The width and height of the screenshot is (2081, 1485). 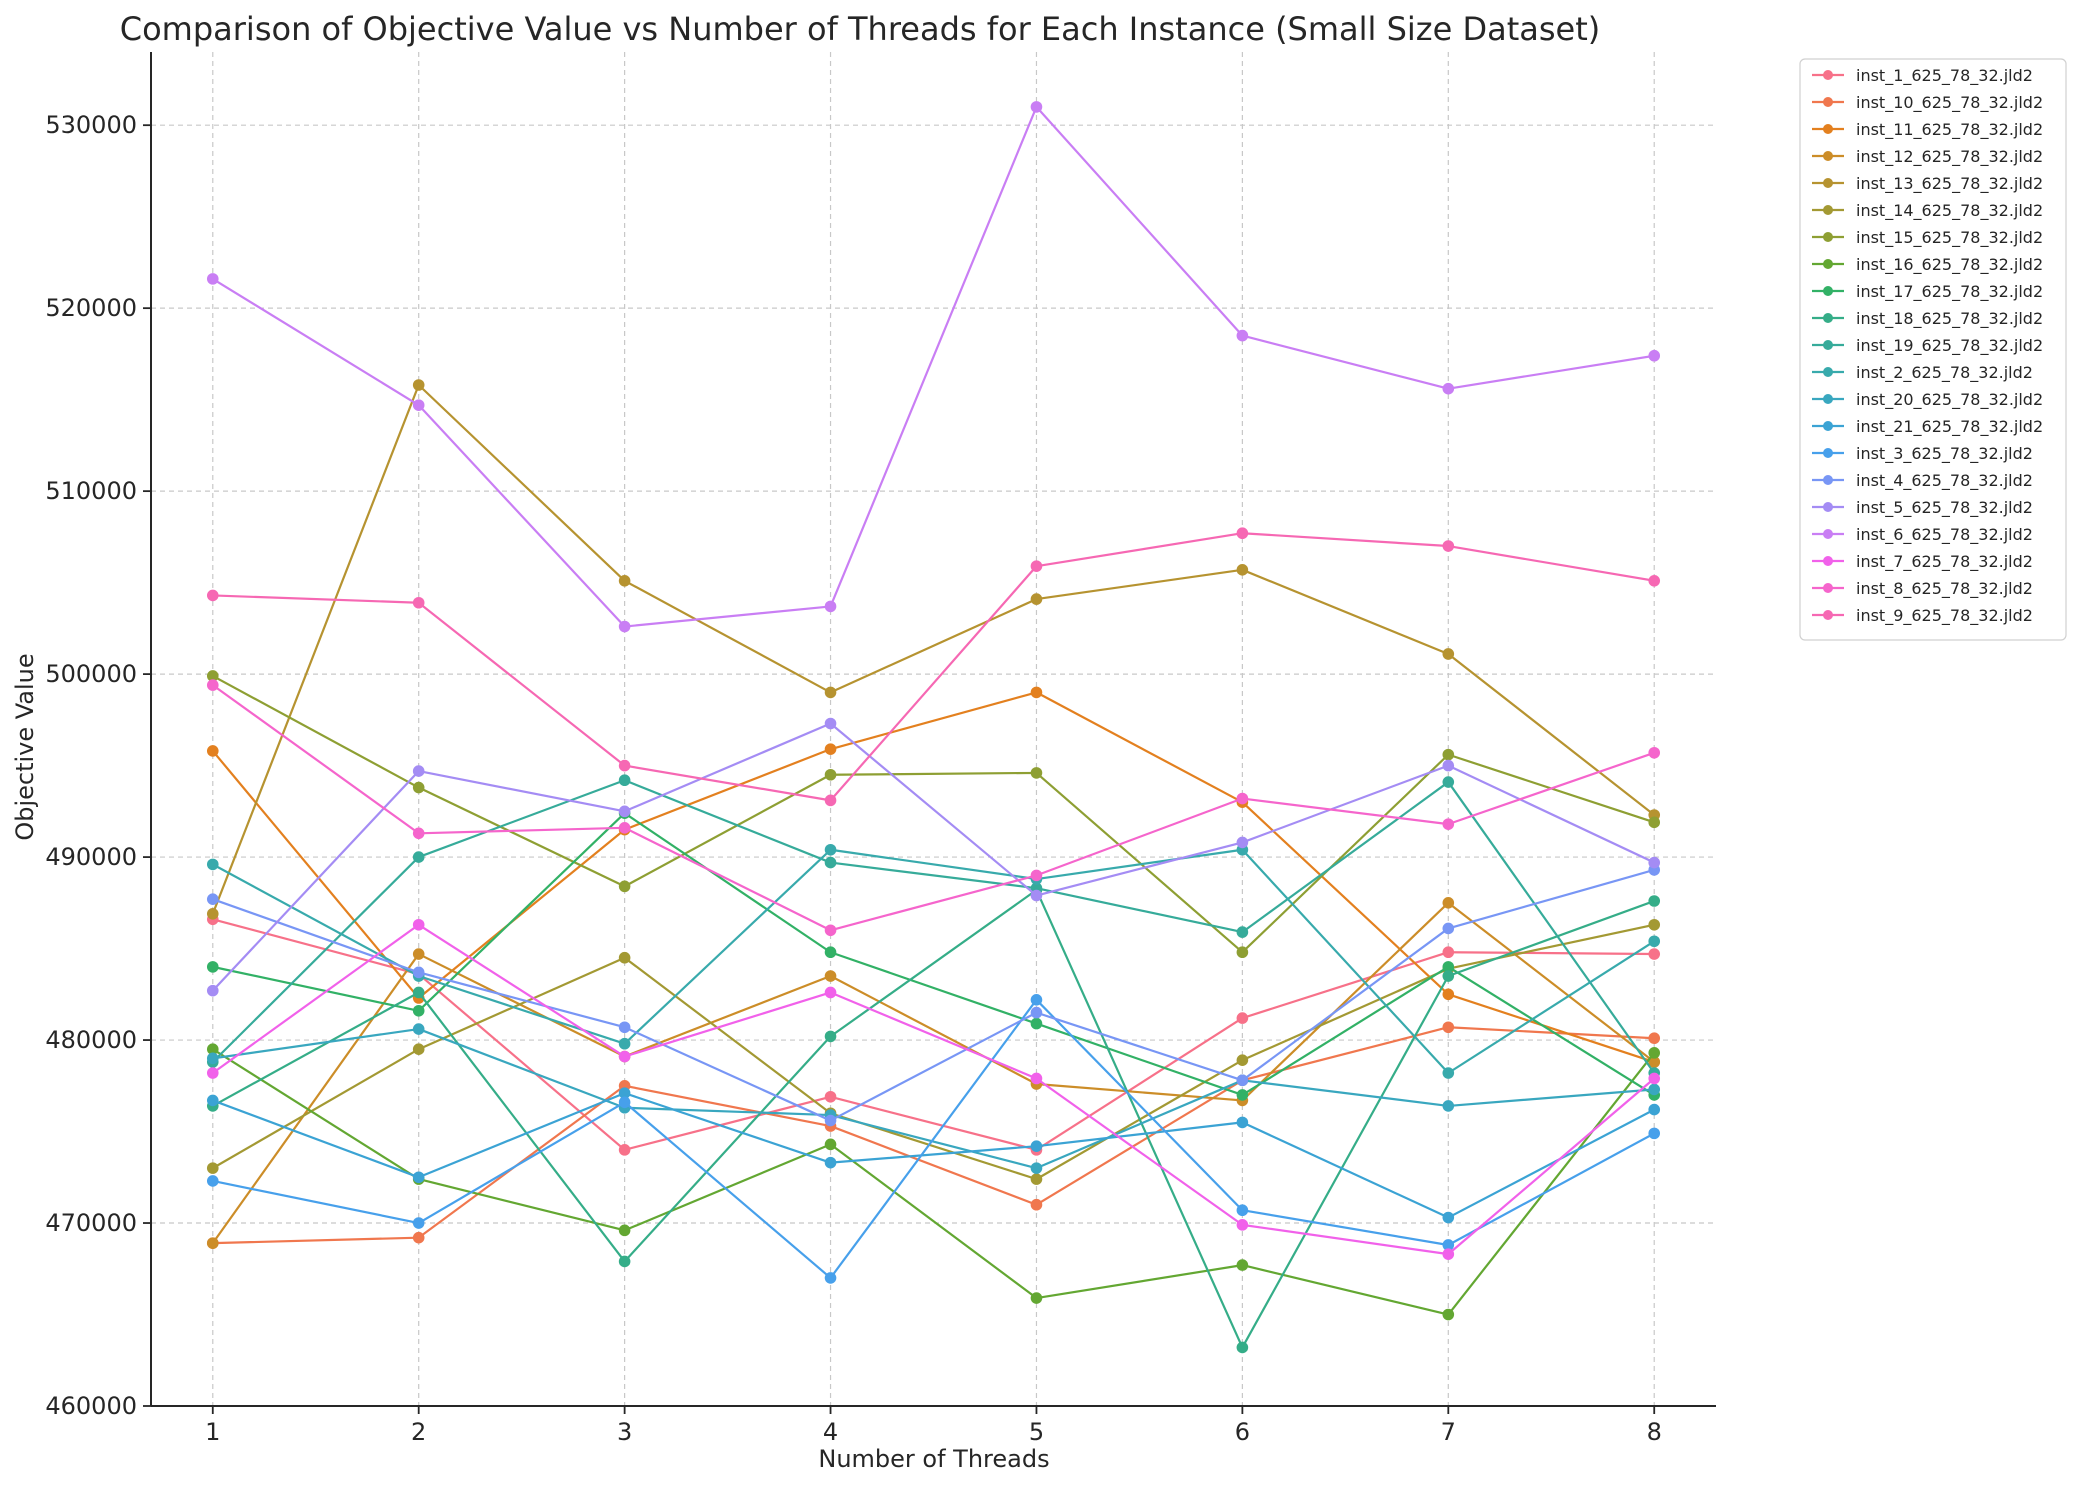 What do you see at coordinates (1036, 1012) in the screenshot?
I see `data-point-inst_4_625_78_32.jld2-5` at bounding box center [1036, 1012].